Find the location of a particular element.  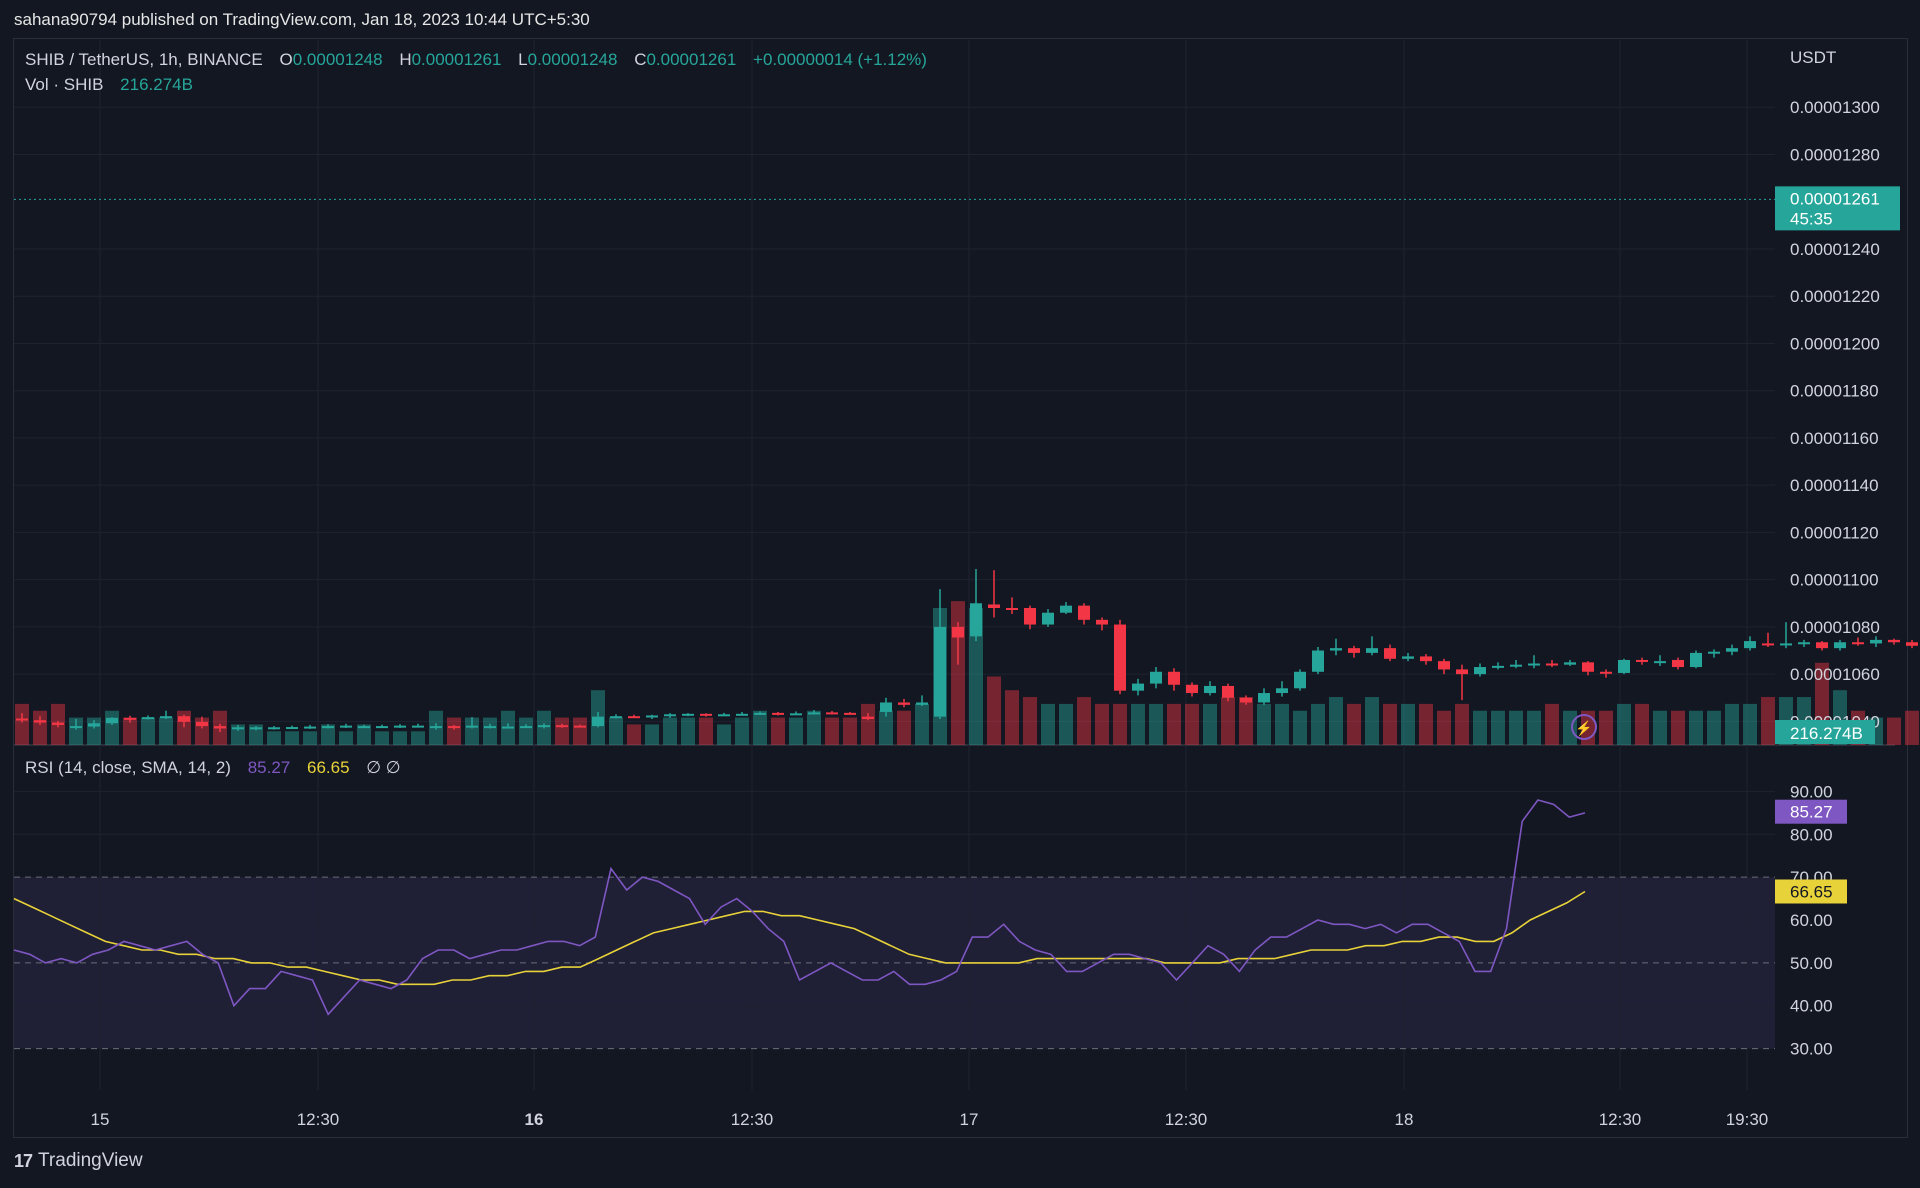

open-label: O is located at coordinates (286, 59).